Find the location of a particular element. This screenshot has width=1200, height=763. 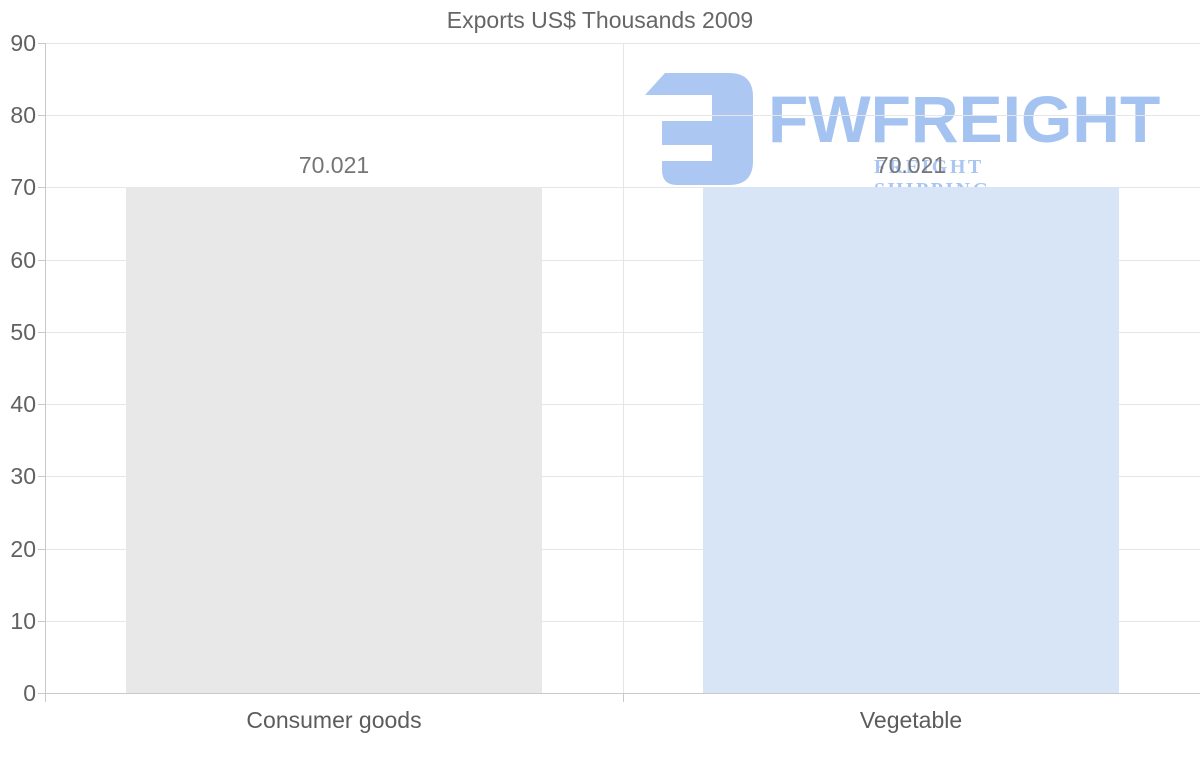

y-tick-label: 80 is located at coordinates (23, 115).